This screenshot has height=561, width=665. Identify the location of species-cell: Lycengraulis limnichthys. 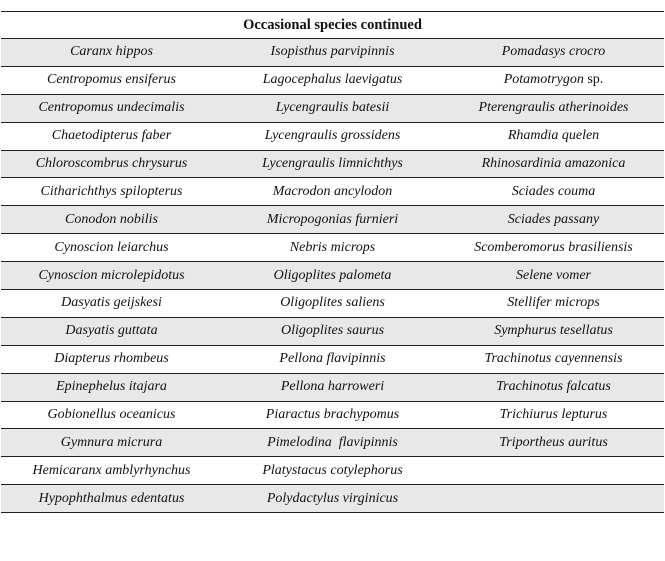
(332, 164).